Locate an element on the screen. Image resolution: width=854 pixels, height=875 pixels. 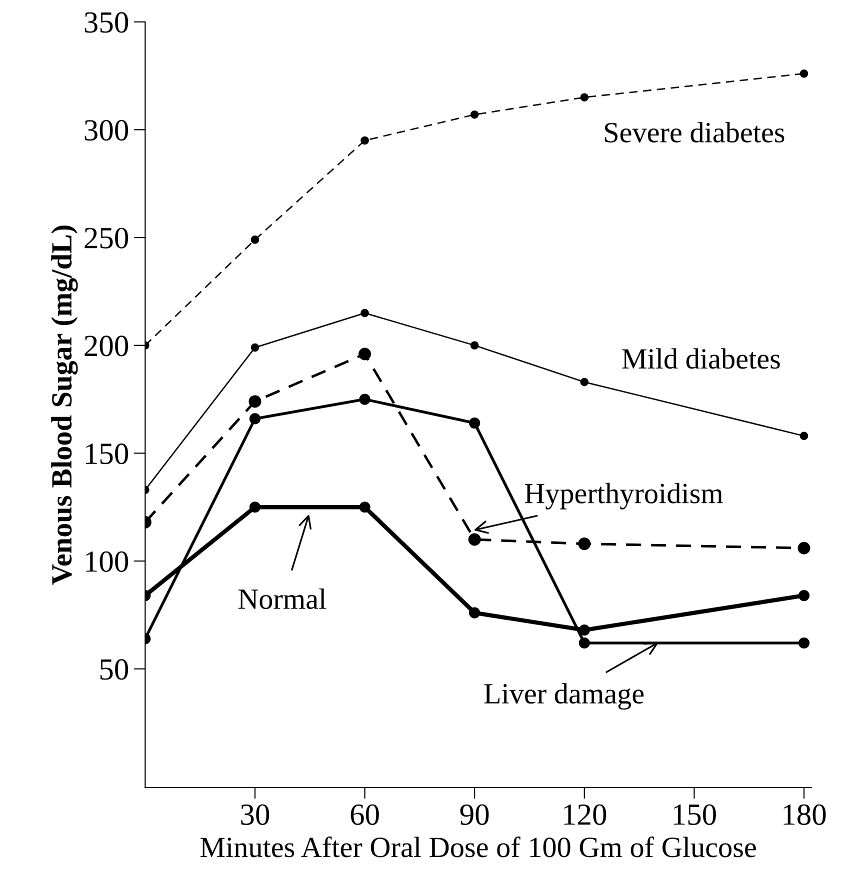
x-tick-label: 60 is located at coordinates (364, 814).